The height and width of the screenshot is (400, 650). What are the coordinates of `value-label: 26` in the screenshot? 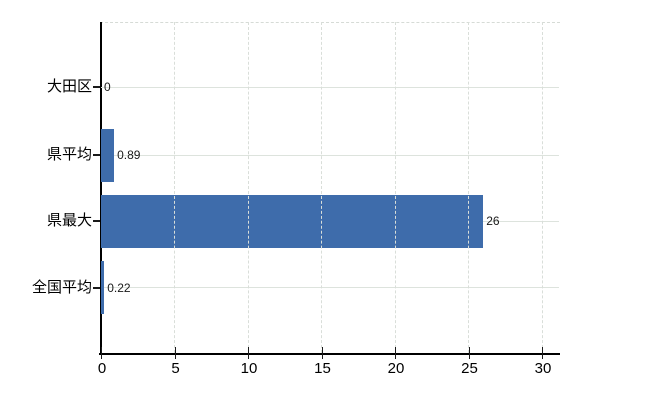 It's located at (493, 221).